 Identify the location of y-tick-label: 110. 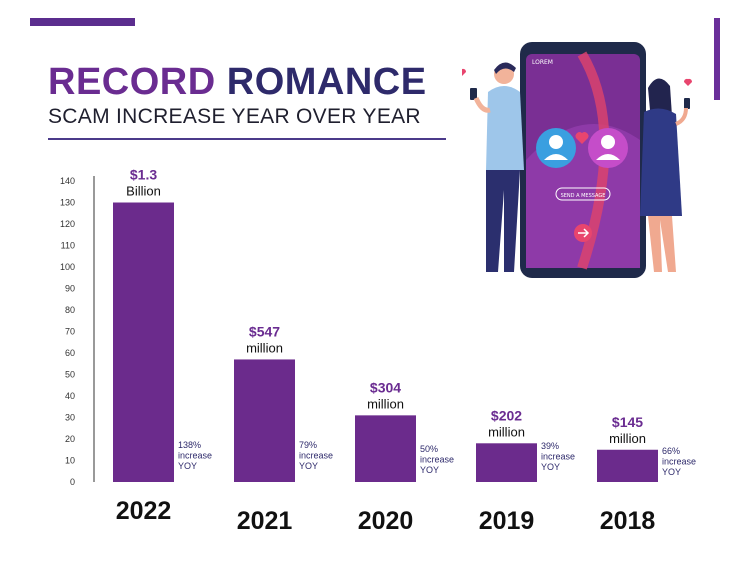
(68, 246).